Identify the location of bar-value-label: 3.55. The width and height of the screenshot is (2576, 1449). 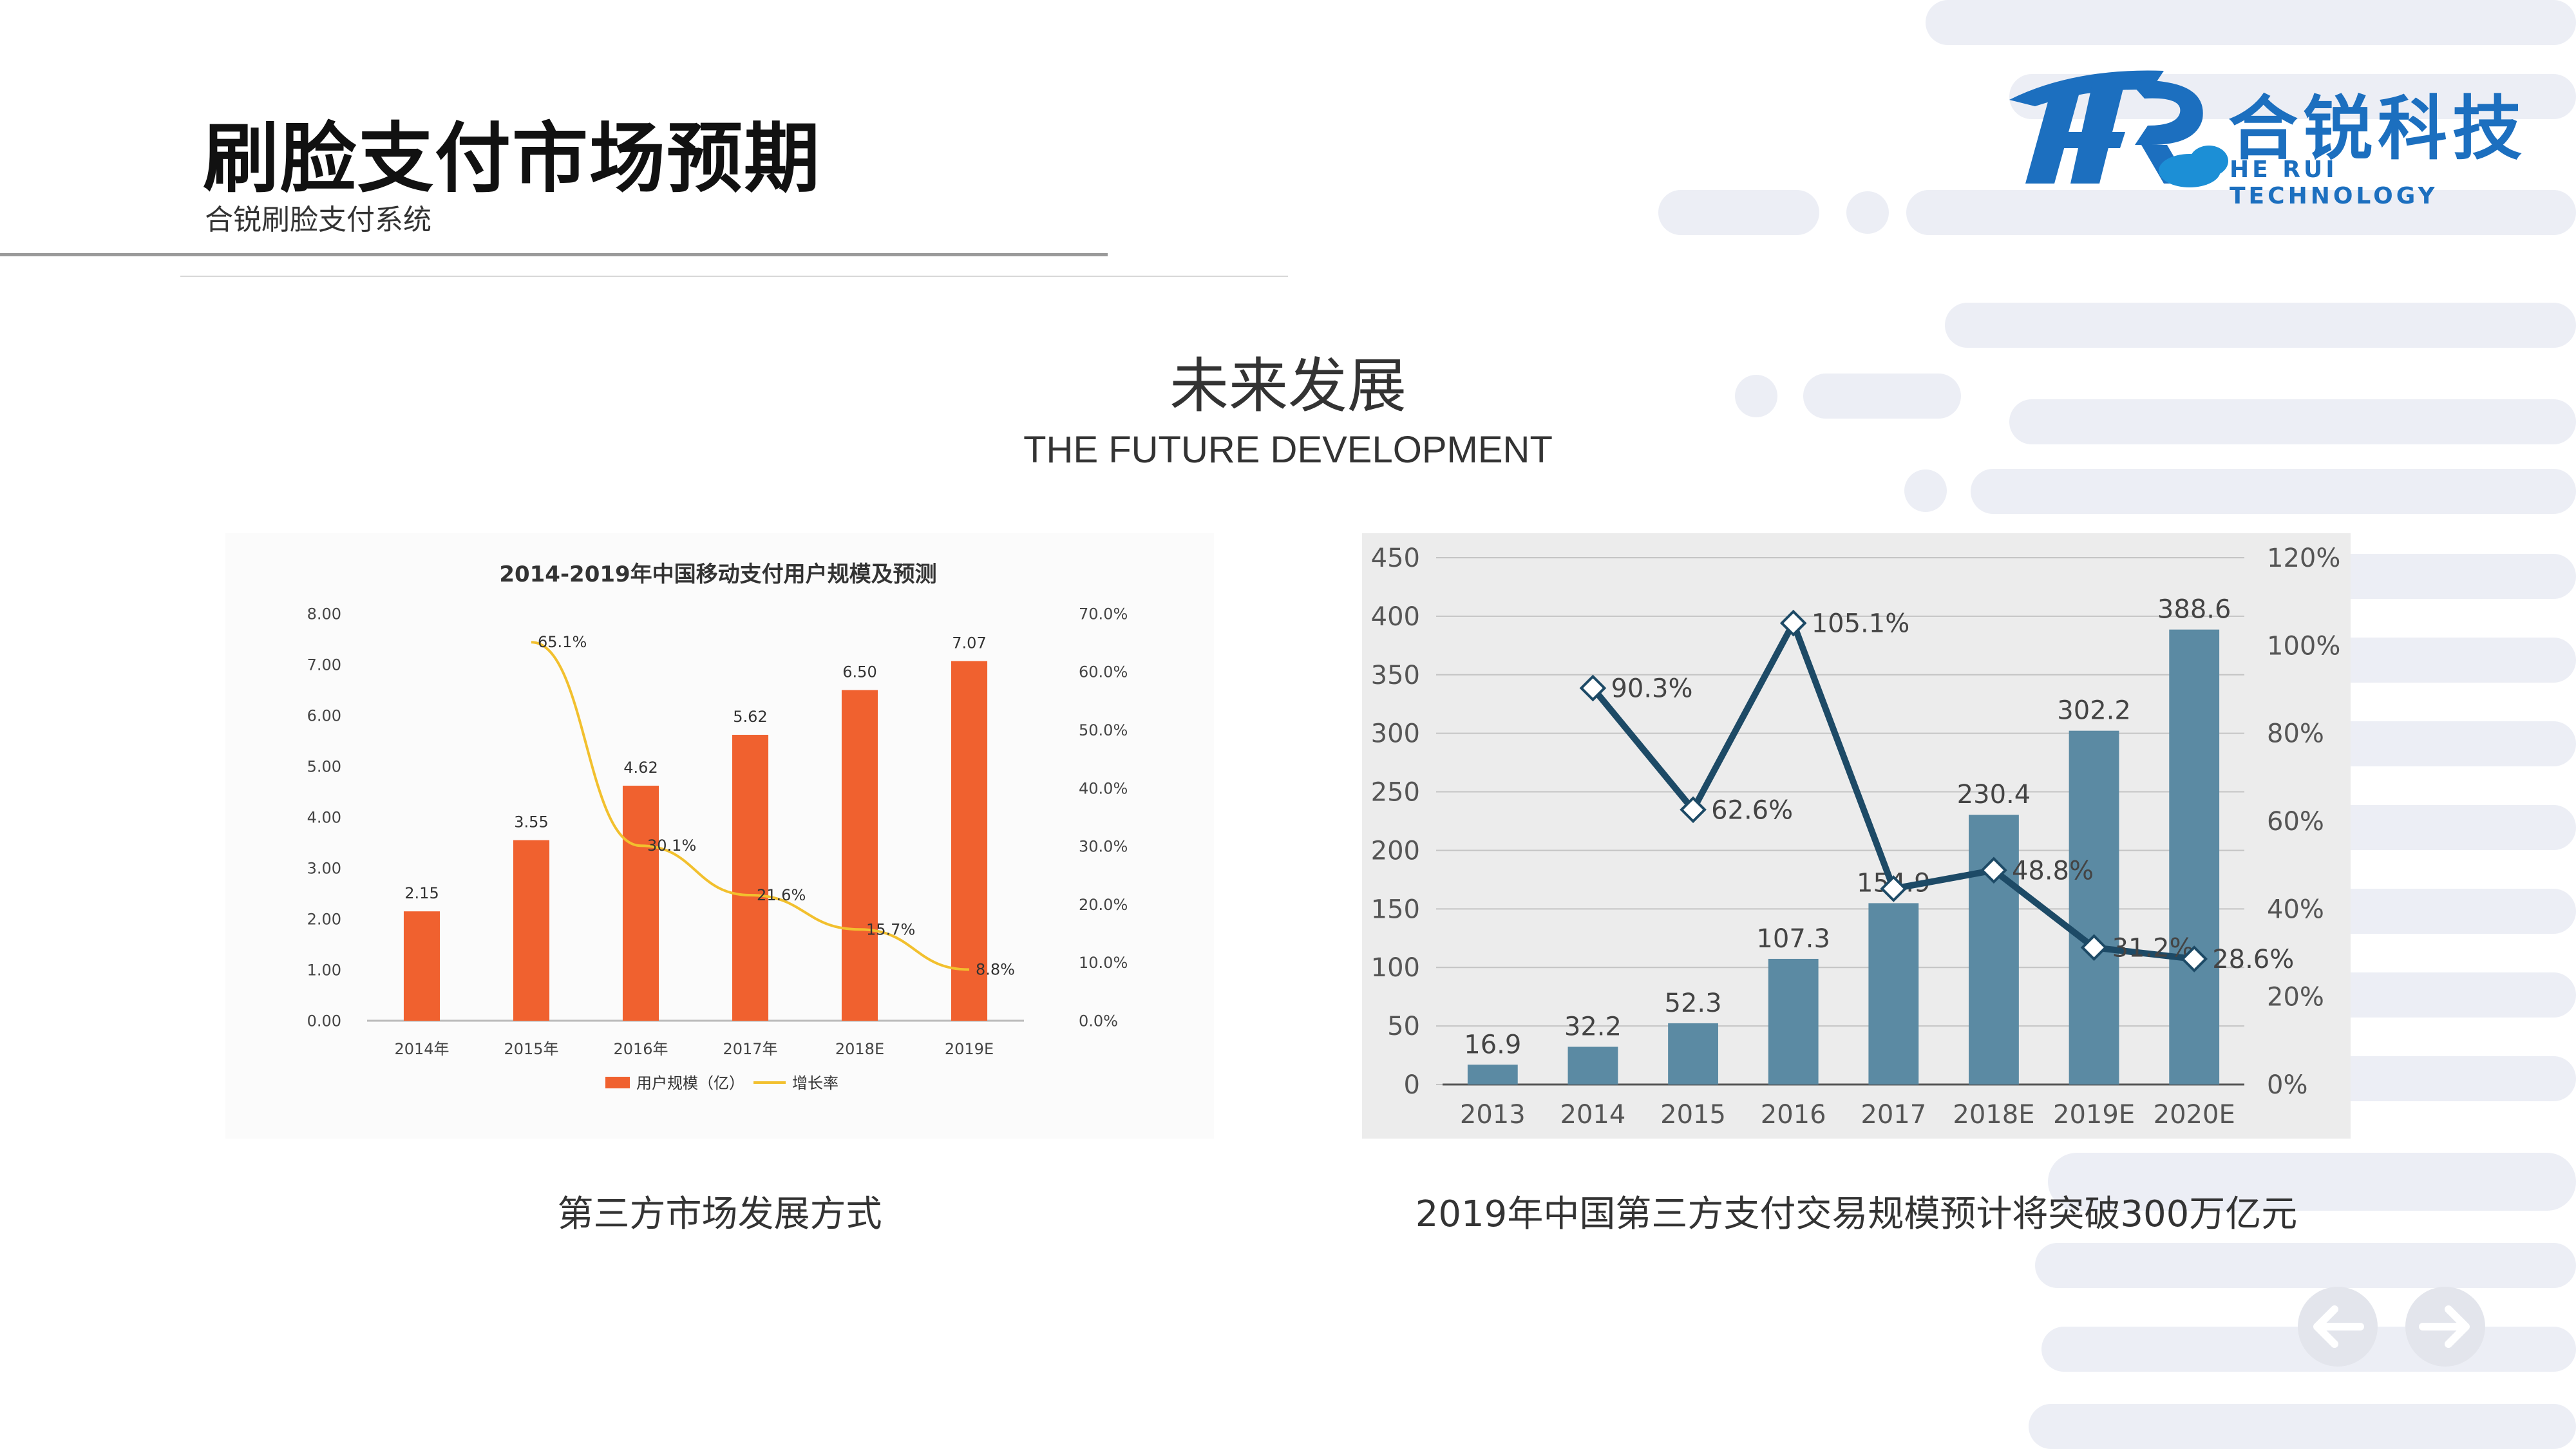
(531, 822).